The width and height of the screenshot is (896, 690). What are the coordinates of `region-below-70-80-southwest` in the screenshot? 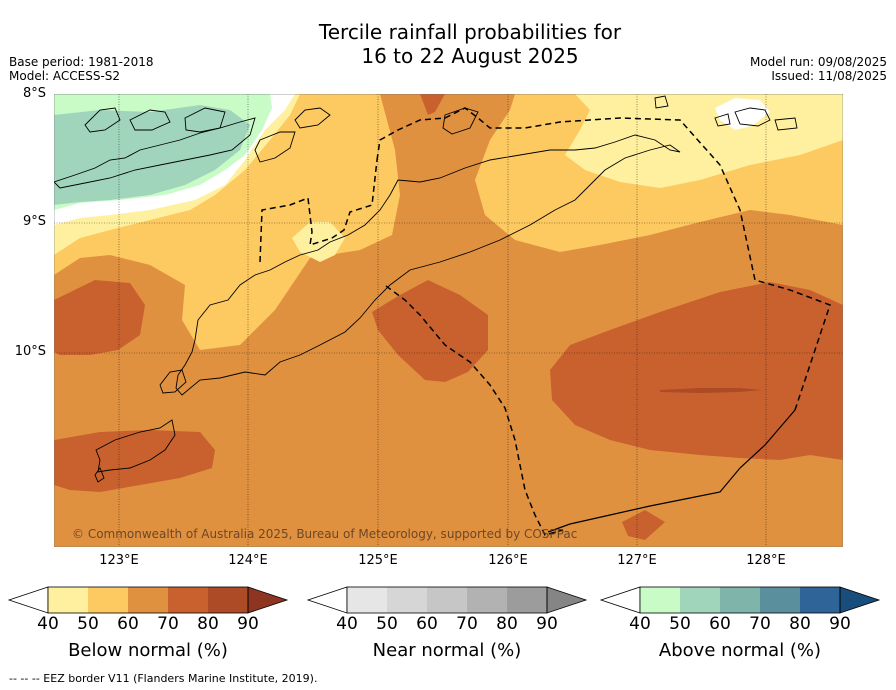 It's located at (134, 461).